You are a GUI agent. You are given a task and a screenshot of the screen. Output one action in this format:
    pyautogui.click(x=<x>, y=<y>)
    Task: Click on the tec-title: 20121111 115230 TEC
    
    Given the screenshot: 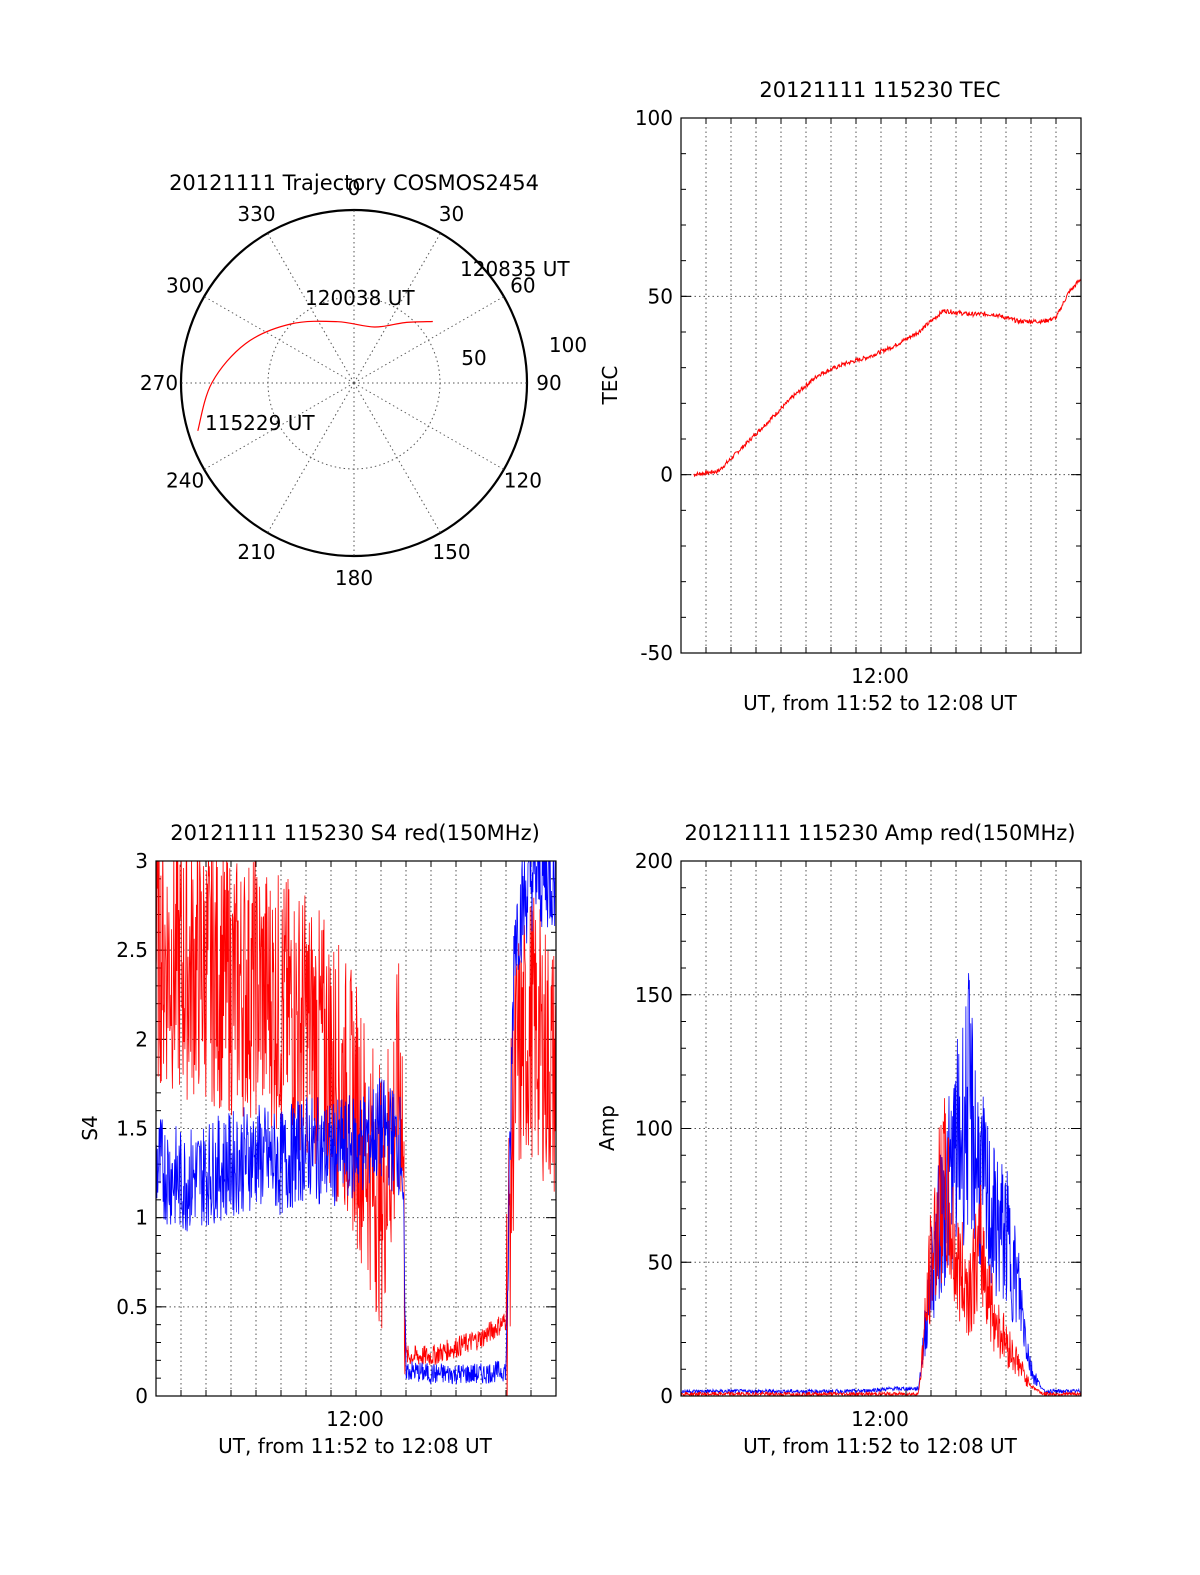 What is the action you would take?
    pyautogui.click(x=879, y=90)
    